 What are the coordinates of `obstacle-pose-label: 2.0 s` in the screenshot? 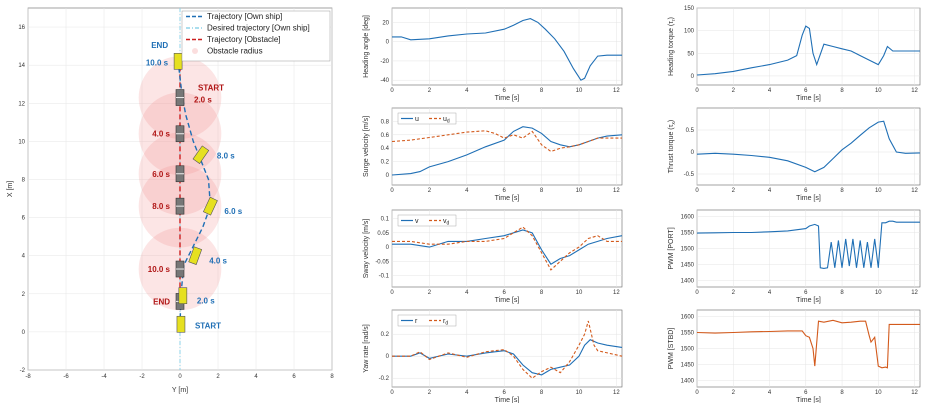 It's located at (203, 100).